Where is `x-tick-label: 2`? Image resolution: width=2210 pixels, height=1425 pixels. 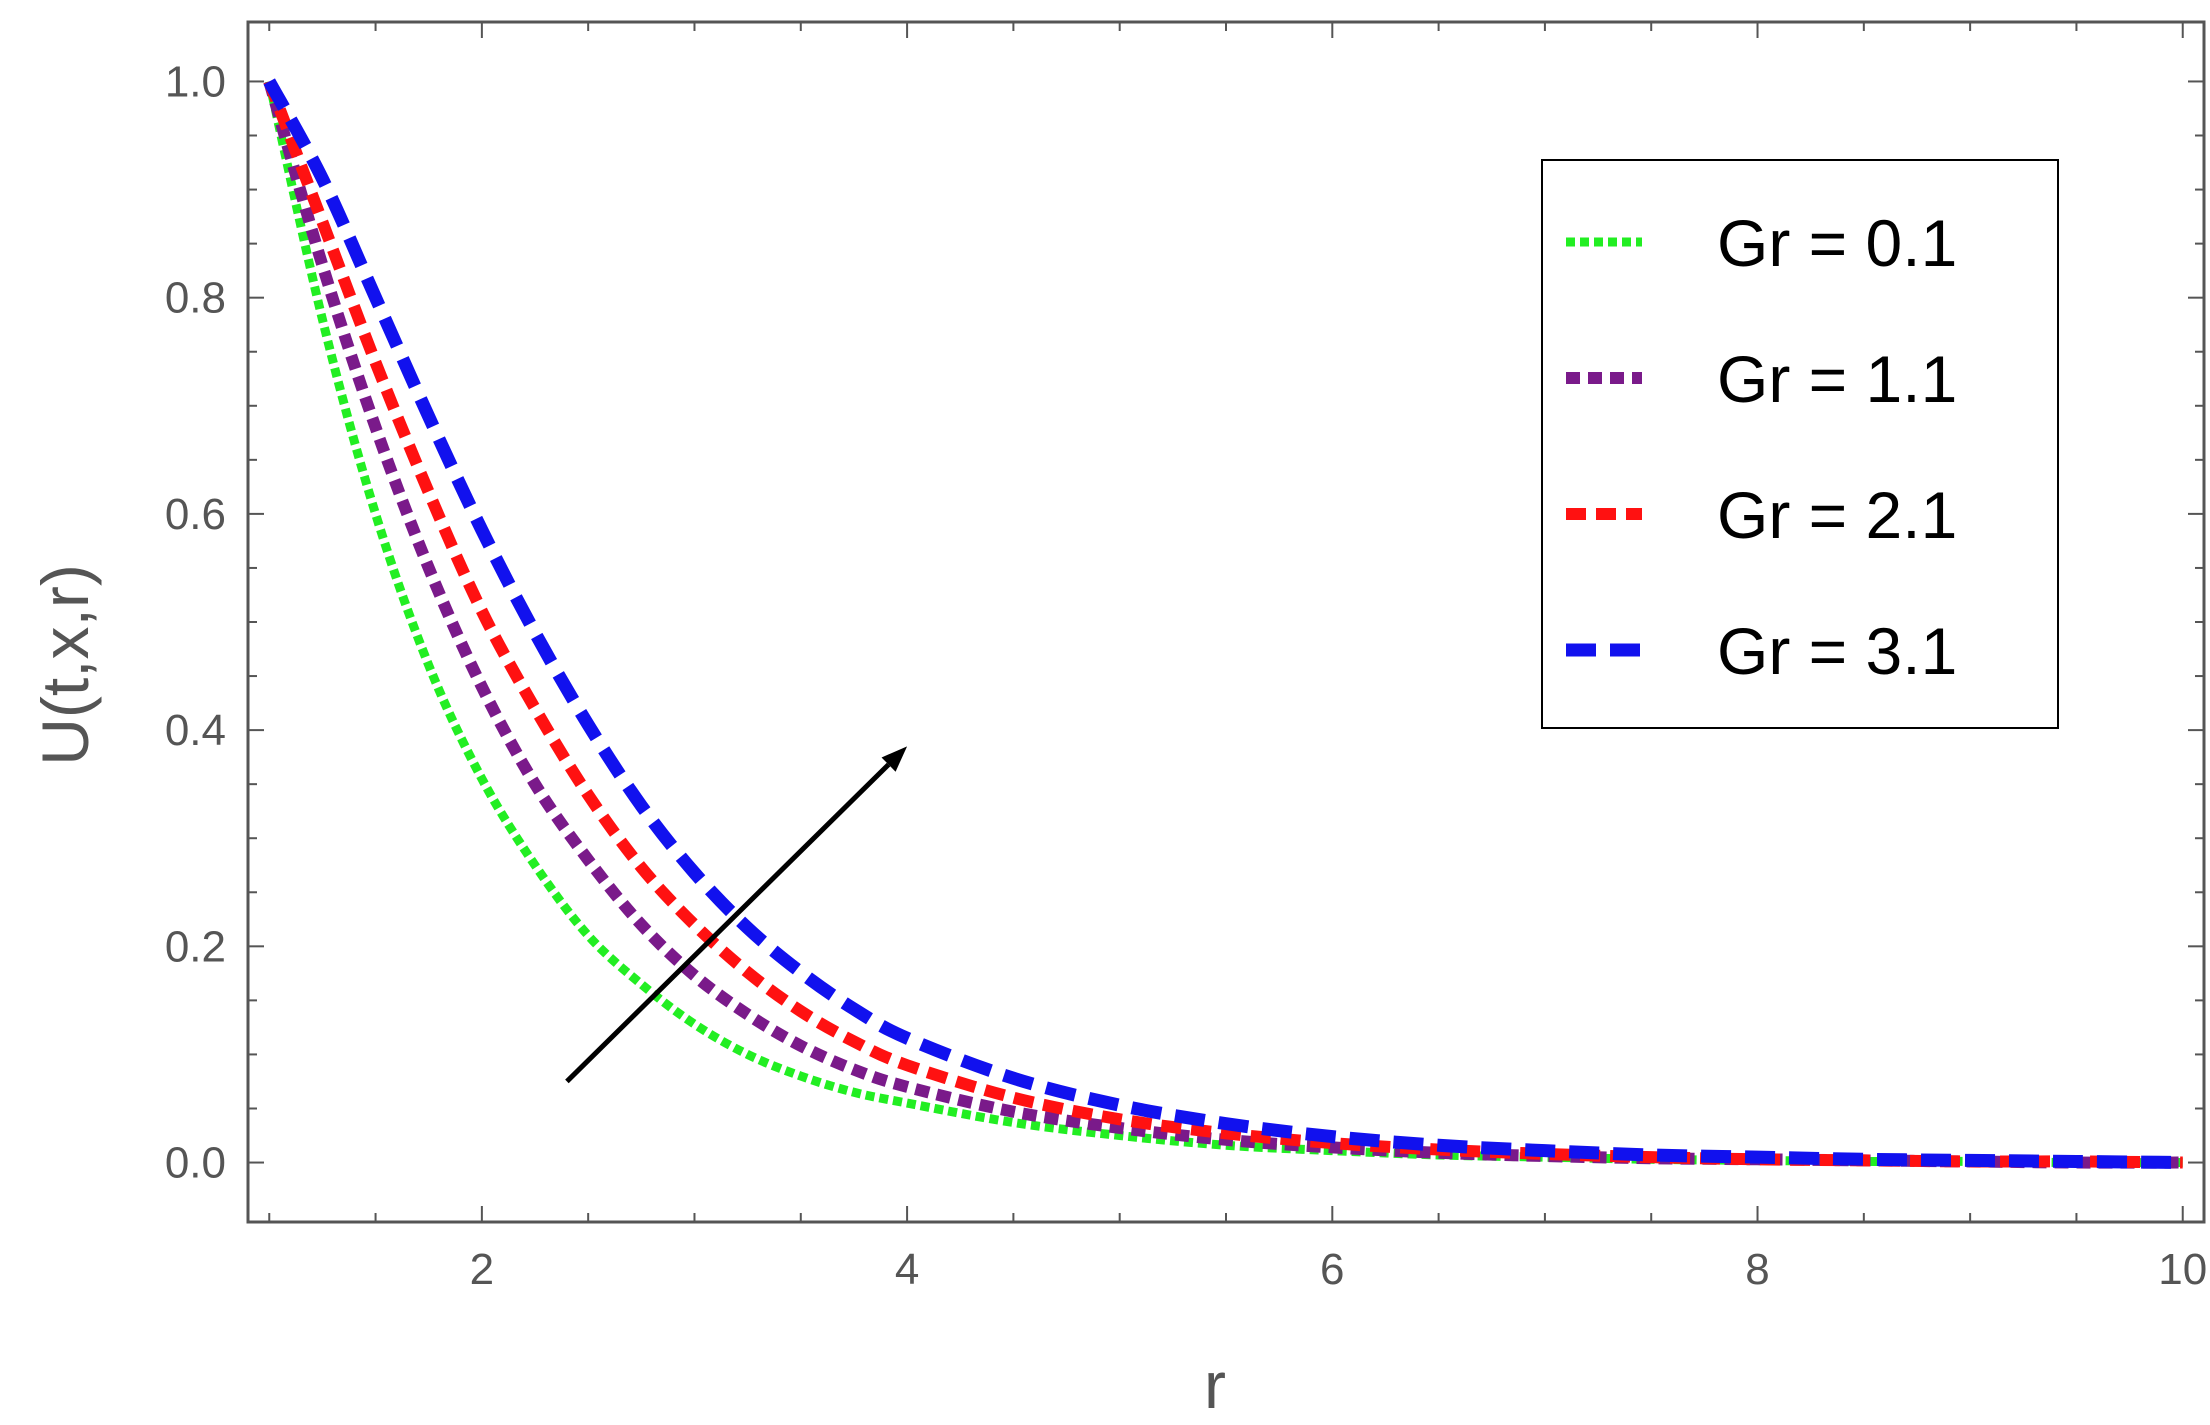
x-tick-label: 2 is located at coordinates (482, 1269).